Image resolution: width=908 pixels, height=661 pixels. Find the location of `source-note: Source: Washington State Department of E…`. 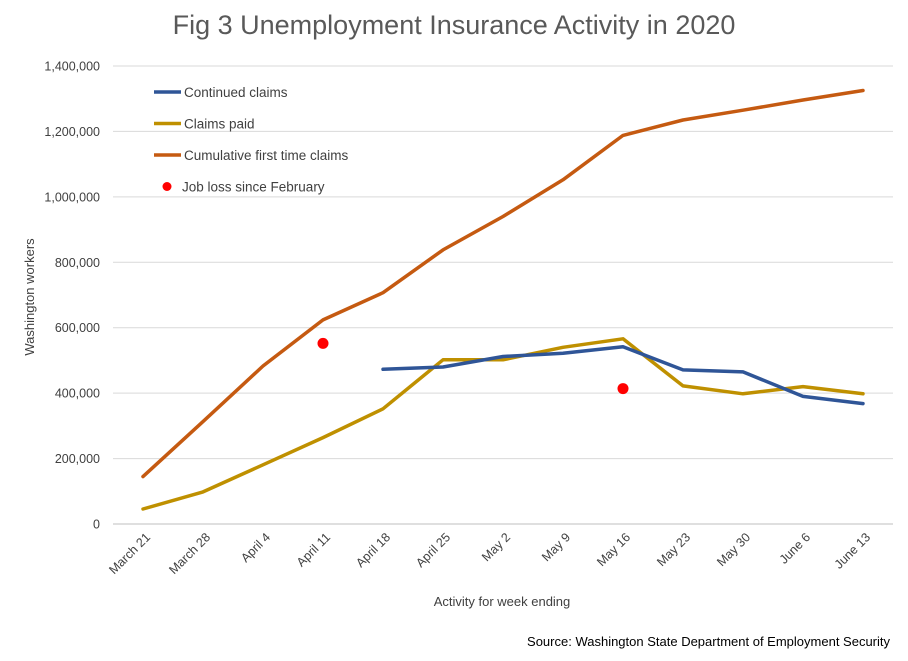

source-note: Source: Washington State Department of E… is located at coordinates (708, 641).